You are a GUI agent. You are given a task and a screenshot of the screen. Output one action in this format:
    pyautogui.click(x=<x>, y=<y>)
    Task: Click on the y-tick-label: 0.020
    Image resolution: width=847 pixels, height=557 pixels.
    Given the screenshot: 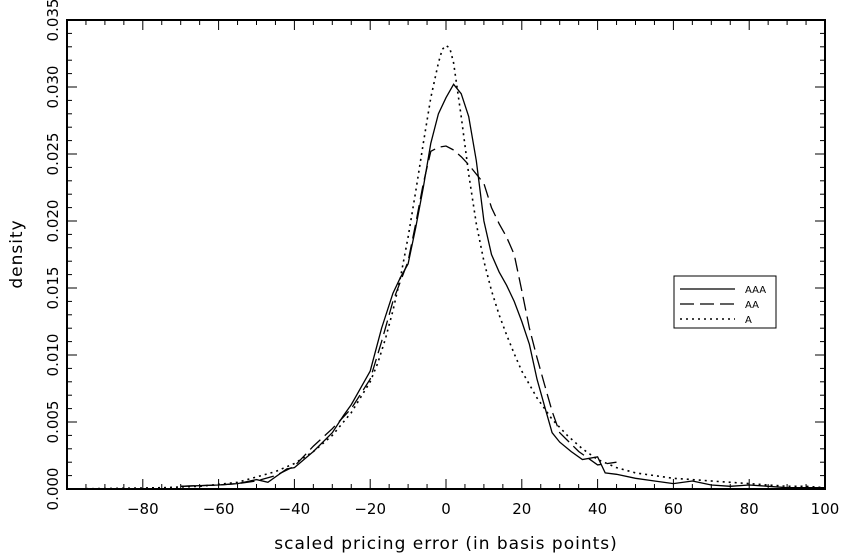 What is the action you would take?
    pyautogui.click(x=53, y=221)
    